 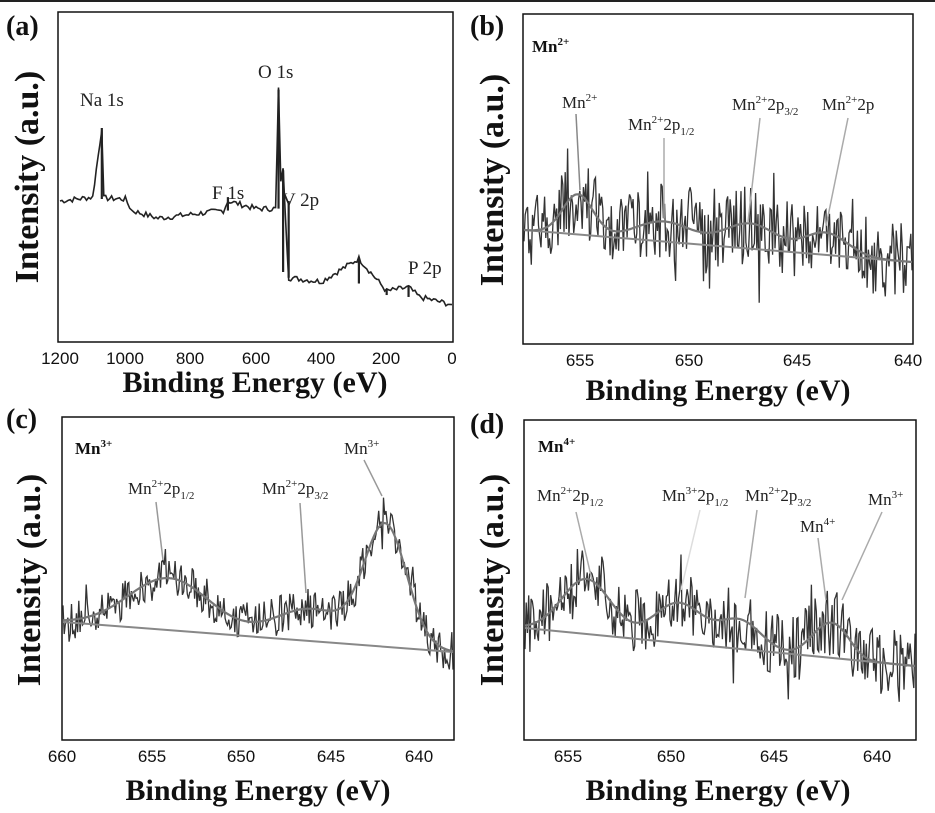 What do you see at coordinates (695, 497) in the screenshot?
I see `peak-label-d-mn3-2p12: Mn3+2p1/2` at bounding box center [695, 497].